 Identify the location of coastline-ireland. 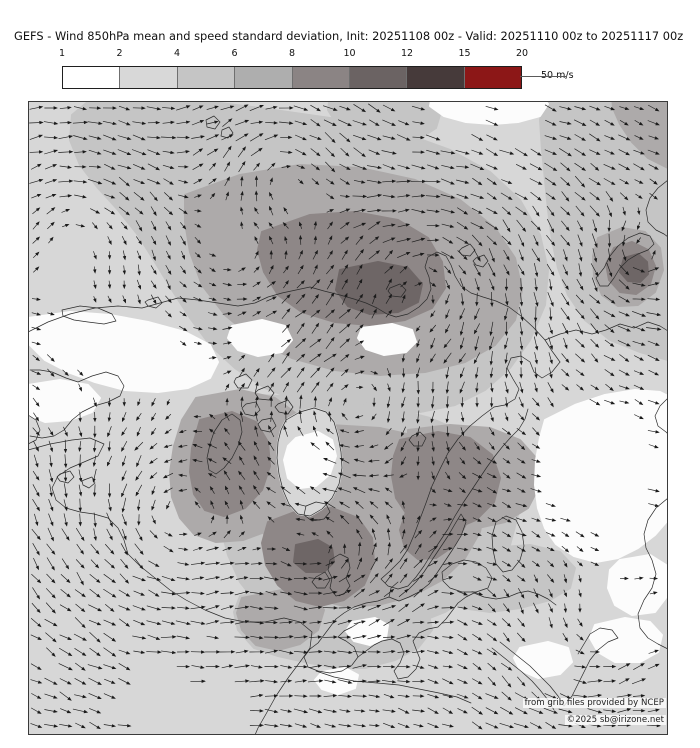
(321, 580).